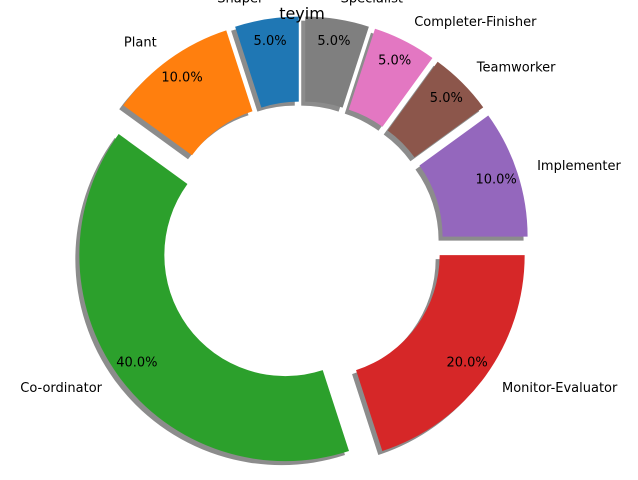 This screenshot has height=480, width=638. What do you see at coordinates (337, 62) in the screenshot?
I see `slice-specialist` at bounding box center [337, 62].